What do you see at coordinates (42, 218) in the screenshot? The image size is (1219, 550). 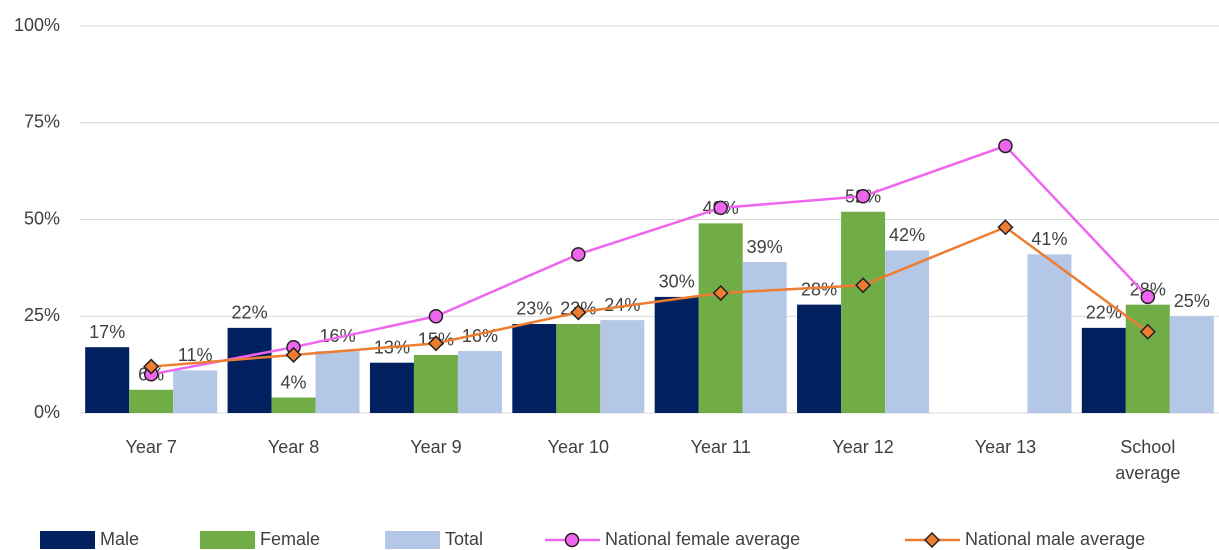 I see `y-tick-label: 50%` at bounding box center [42, 218].